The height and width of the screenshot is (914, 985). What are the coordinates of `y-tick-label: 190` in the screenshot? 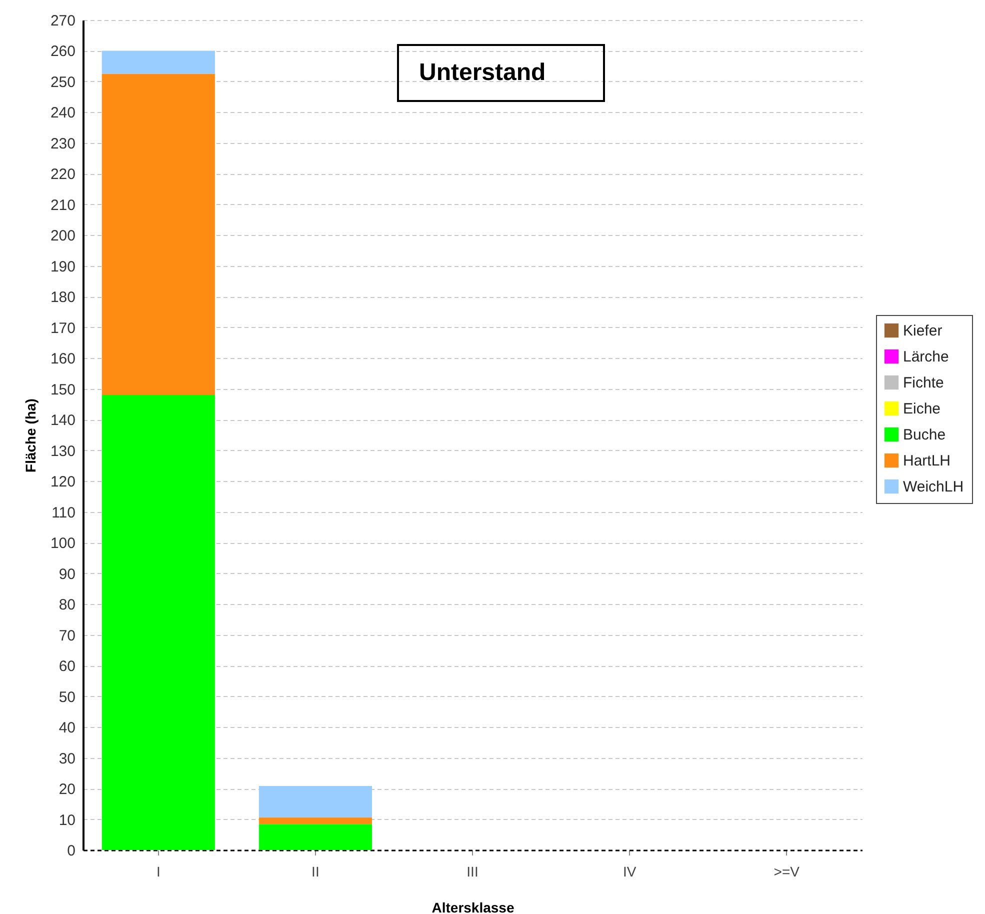 It's located at (63, 267).